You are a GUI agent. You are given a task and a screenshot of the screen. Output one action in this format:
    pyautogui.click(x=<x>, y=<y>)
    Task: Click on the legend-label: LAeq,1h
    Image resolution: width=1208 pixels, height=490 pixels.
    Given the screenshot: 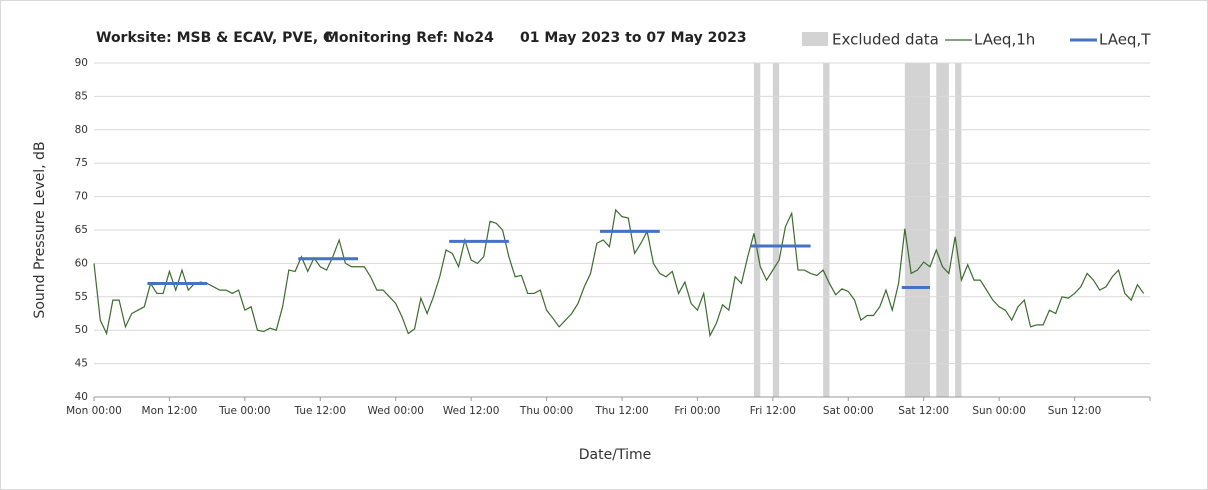 What is the action you would take?
    pyautogui.click(x=1004, y=40)
    